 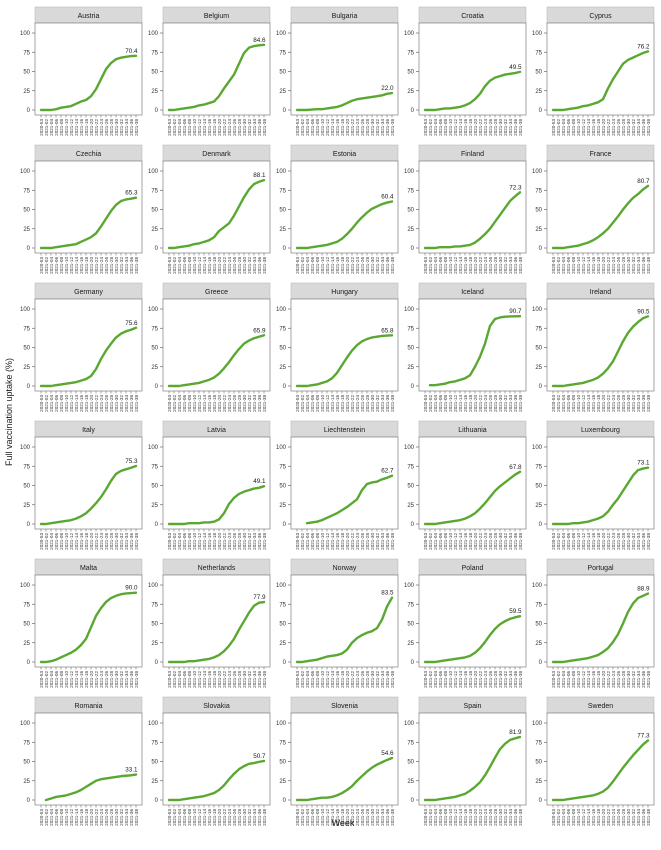 What do you see at coordinates (88, 154) in the screenshot?
I see `strip-label-czechia: Czechia` at bounding box center [88, 154].